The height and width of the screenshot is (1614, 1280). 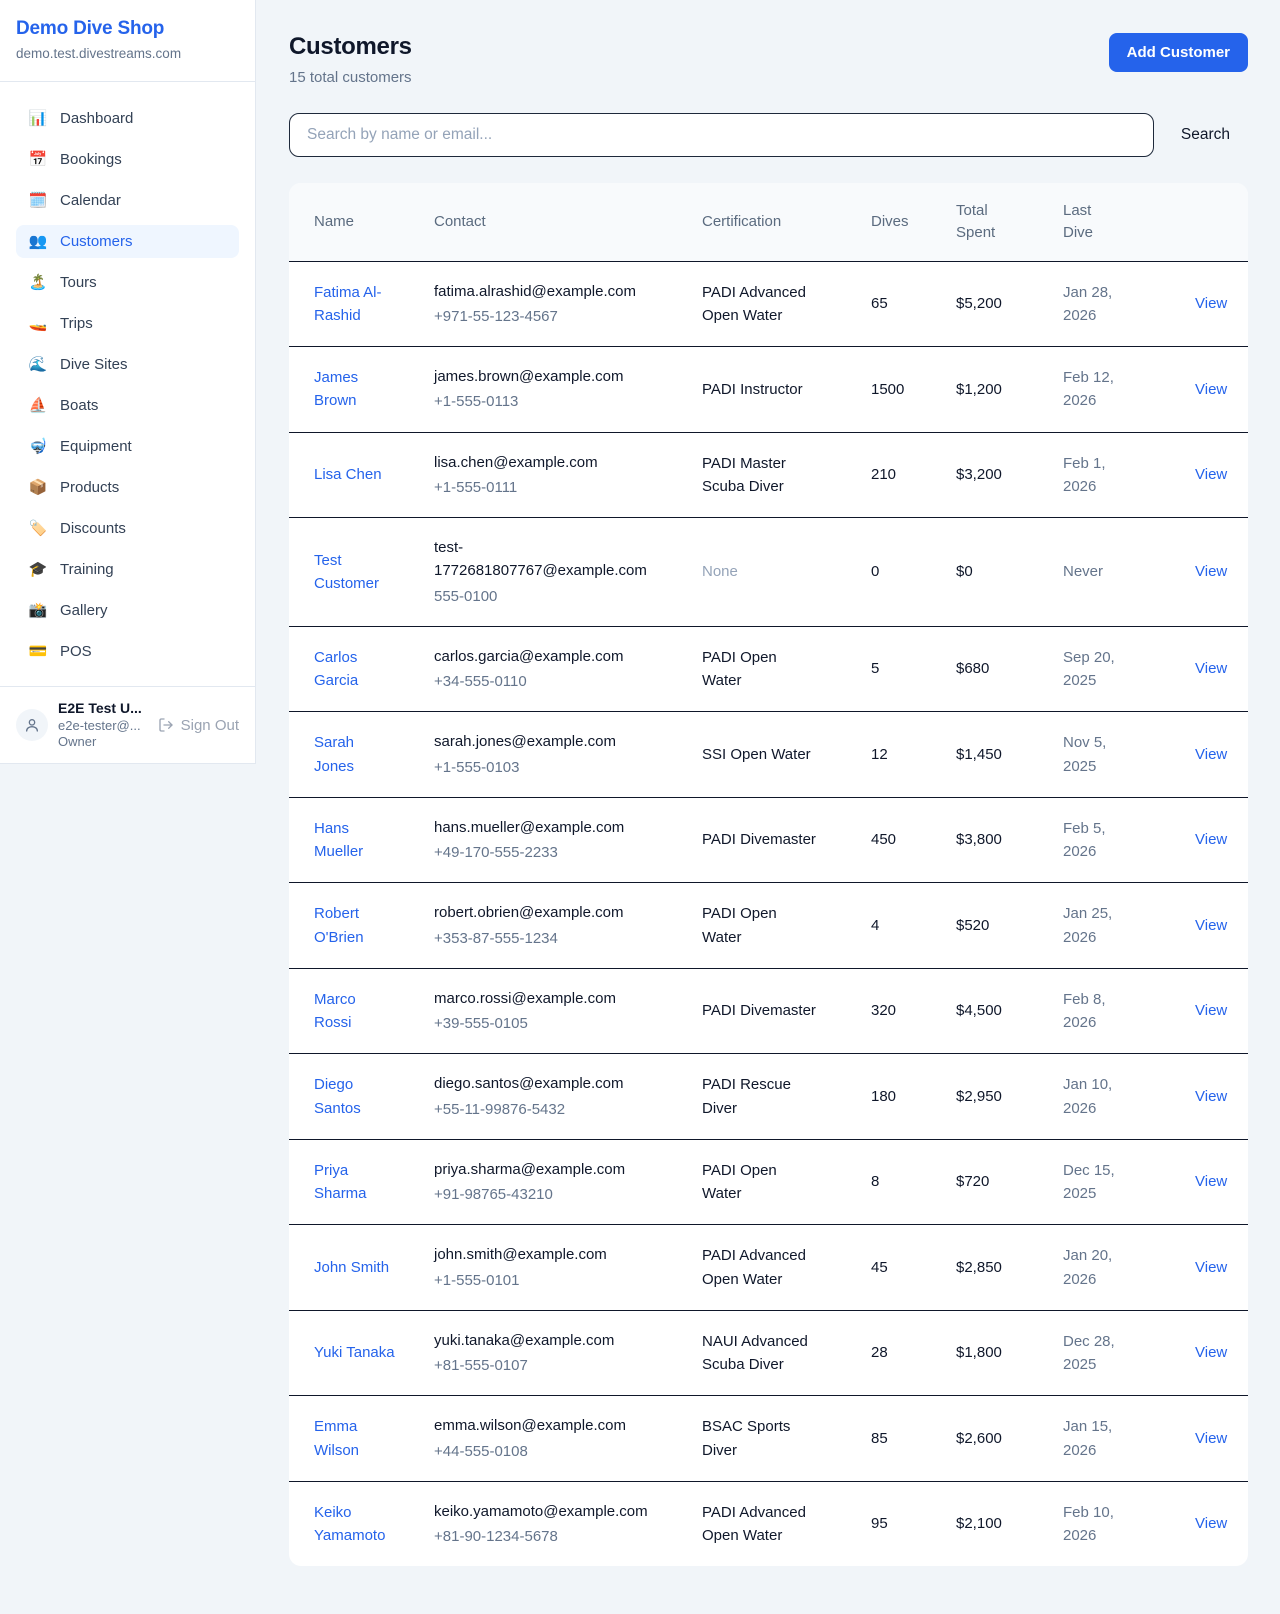 I want to click on customer-name-cell: Robert O'Brien, so click(x=361, y=925).